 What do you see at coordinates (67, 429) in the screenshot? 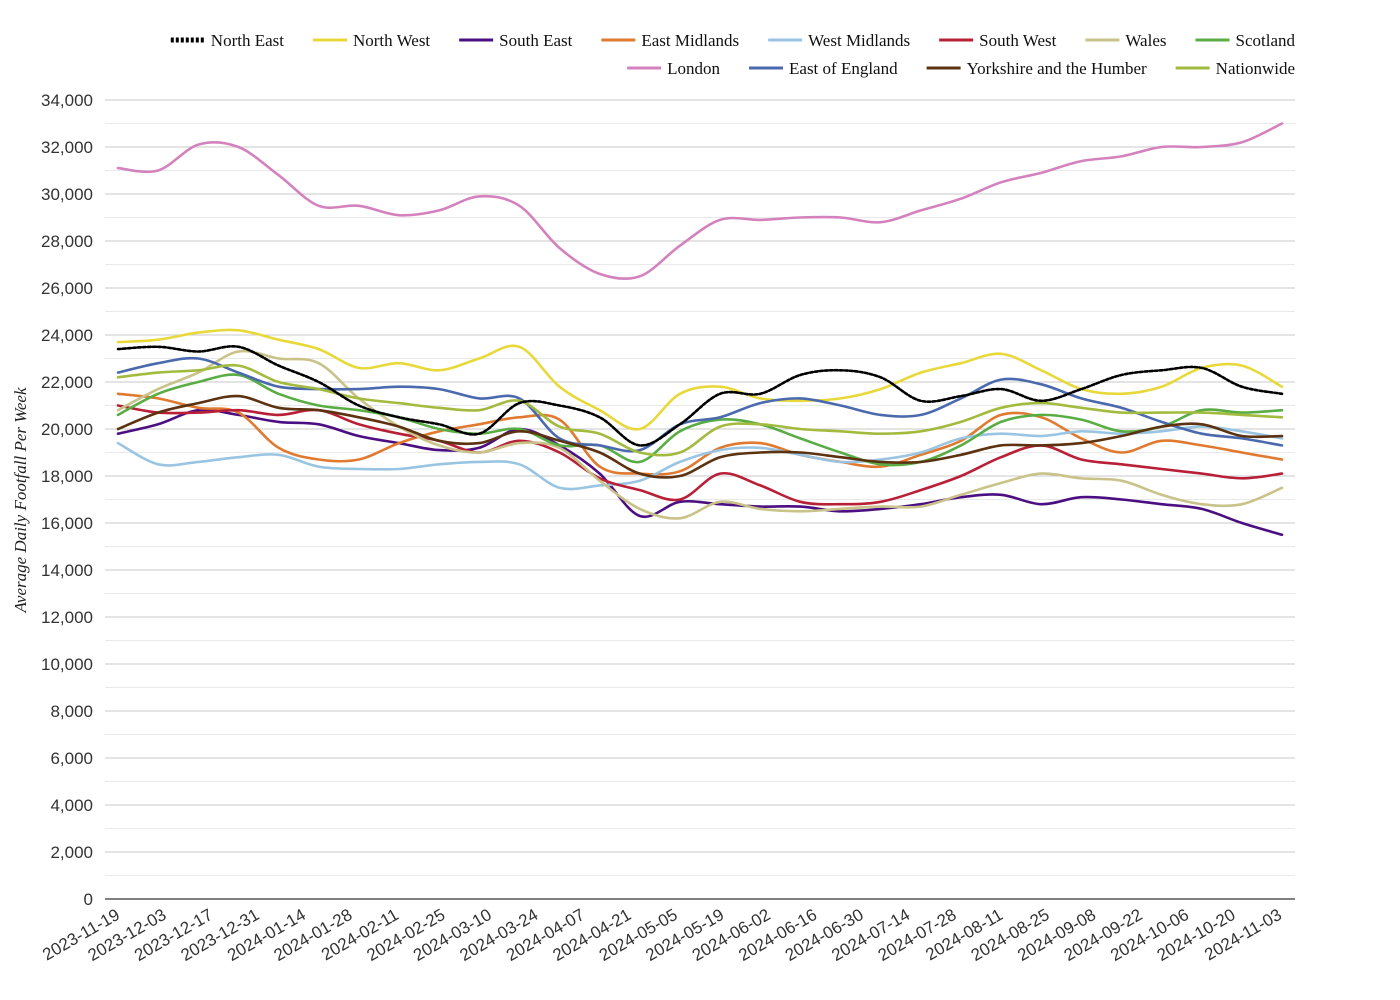
I see `y-tick-label: 20,000` at bounding box center [67, 429].